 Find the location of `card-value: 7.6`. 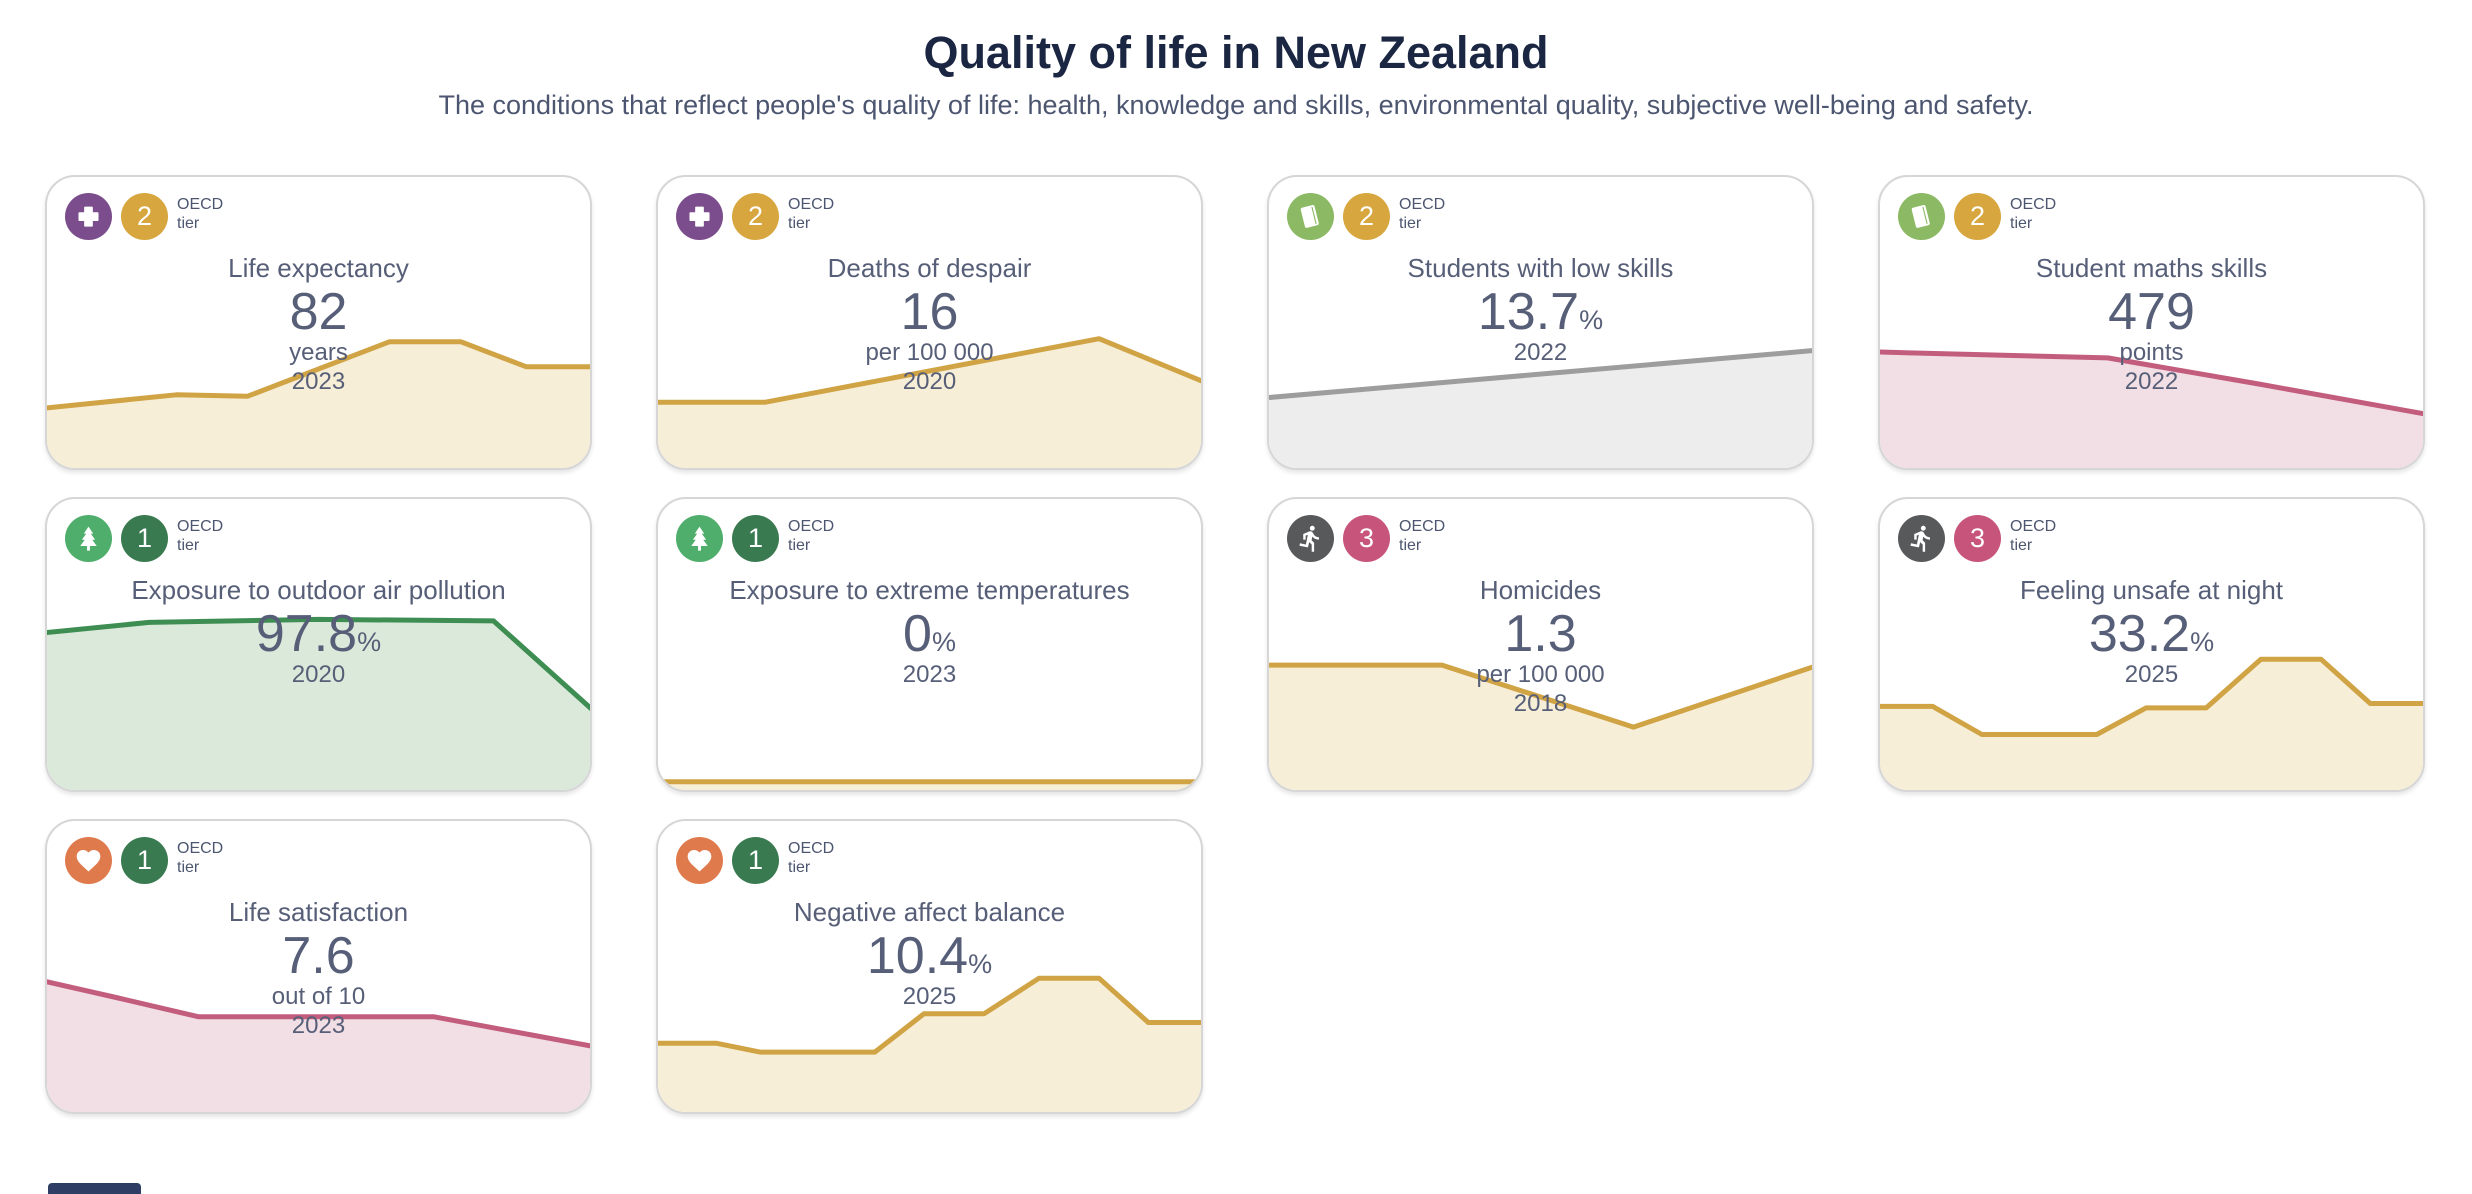

card-value: 7.6 is located at coordinates (318, 955).